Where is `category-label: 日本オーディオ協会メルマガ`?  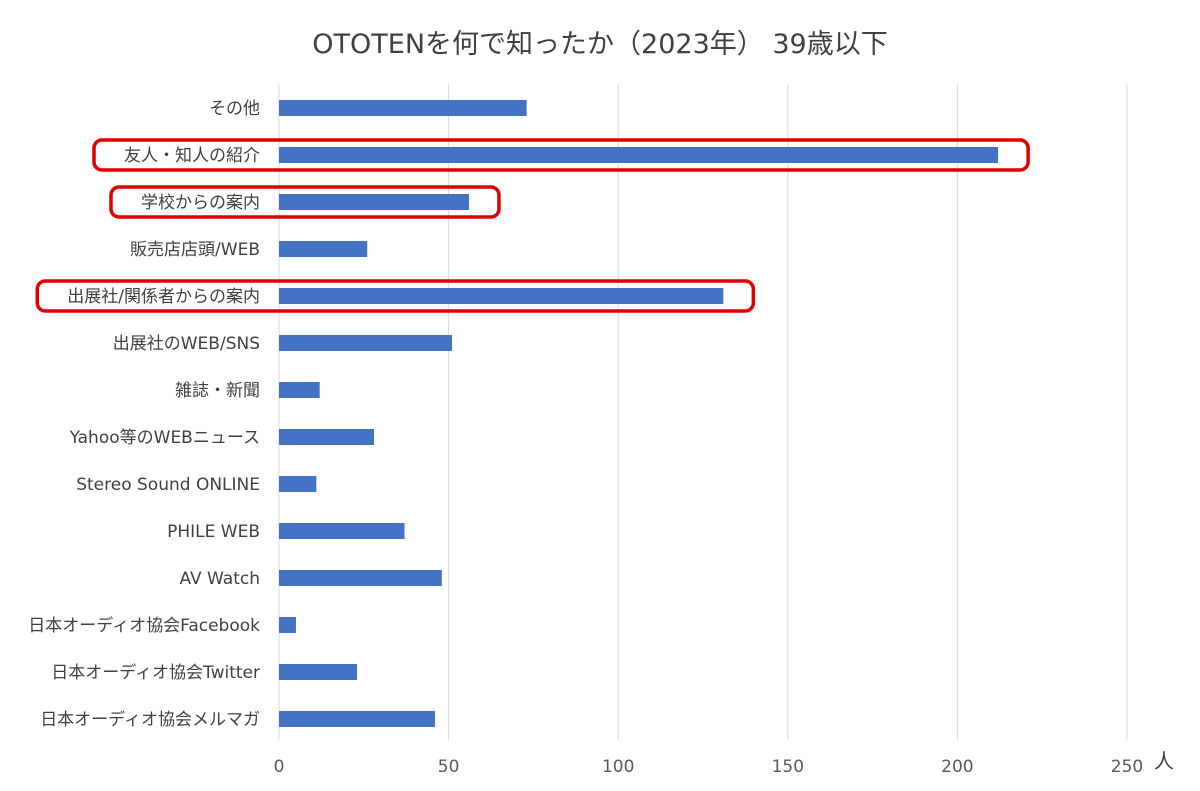 category-label: 日本オーディオ協会メルマガ is located at coordinates (150, 719).